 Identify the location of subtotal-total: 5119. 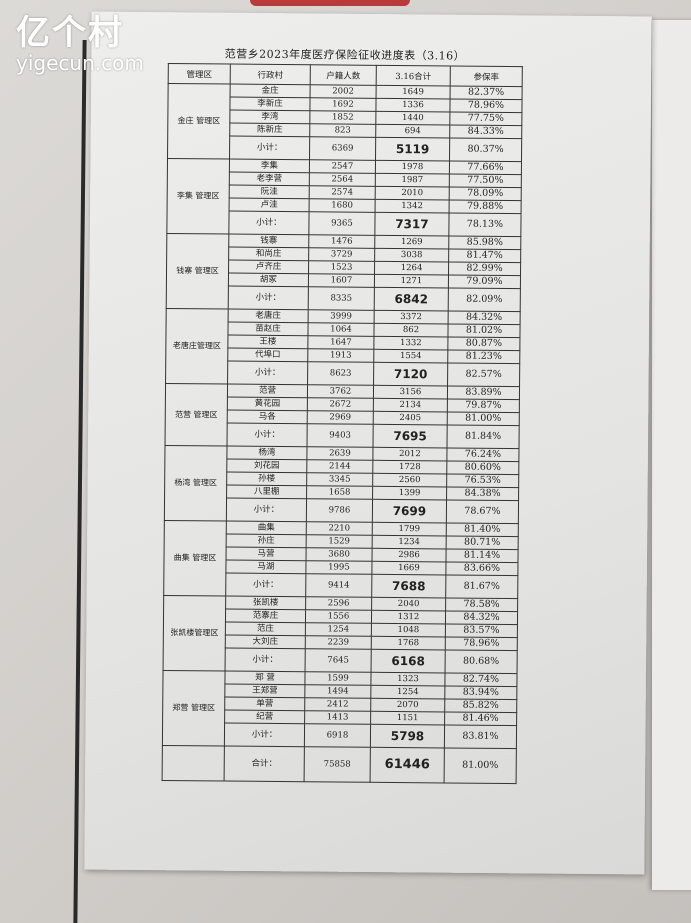
(412, 149).